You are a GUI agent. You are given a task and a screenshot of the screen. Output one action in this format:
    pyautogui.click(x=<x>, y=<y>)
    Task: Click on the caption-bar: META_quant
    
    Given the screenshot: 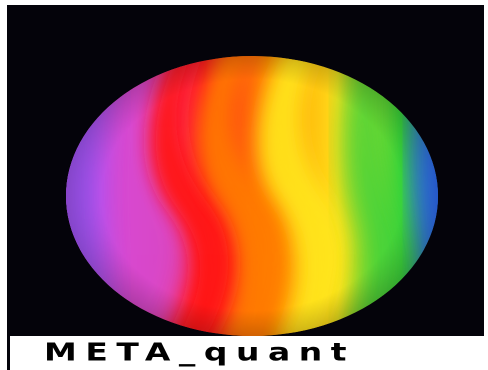 What is the action you would take?
    pyautogui.click(x=245, y=353)
    